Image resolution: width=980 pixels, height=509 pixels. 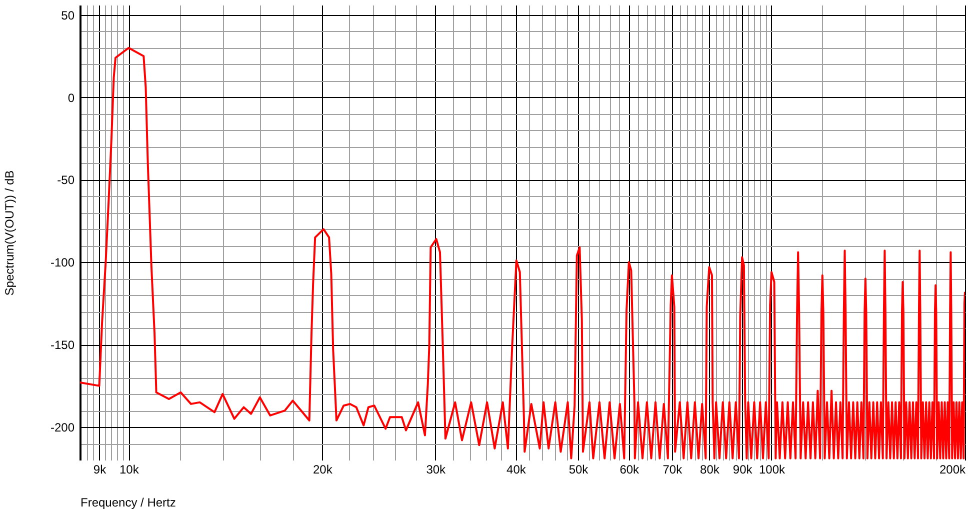 I want to click on x-tick-label: 10k, so click(x=129, y=469).